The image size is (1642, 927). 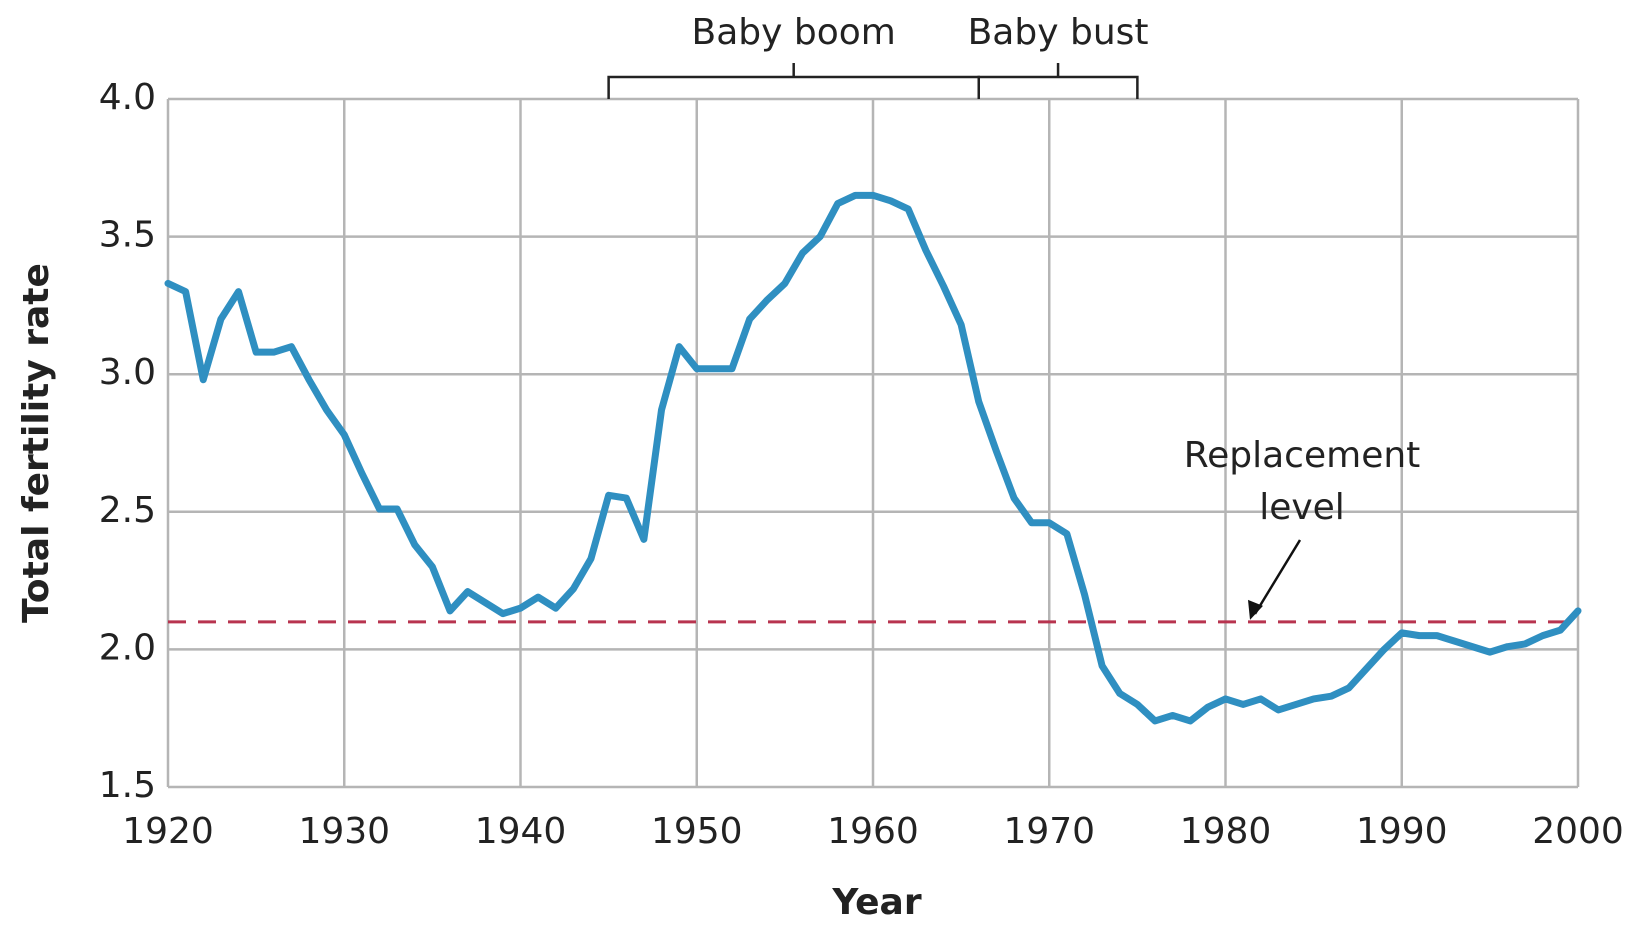 I want to click on arrow-shaft, so click(x=1277, y=577).